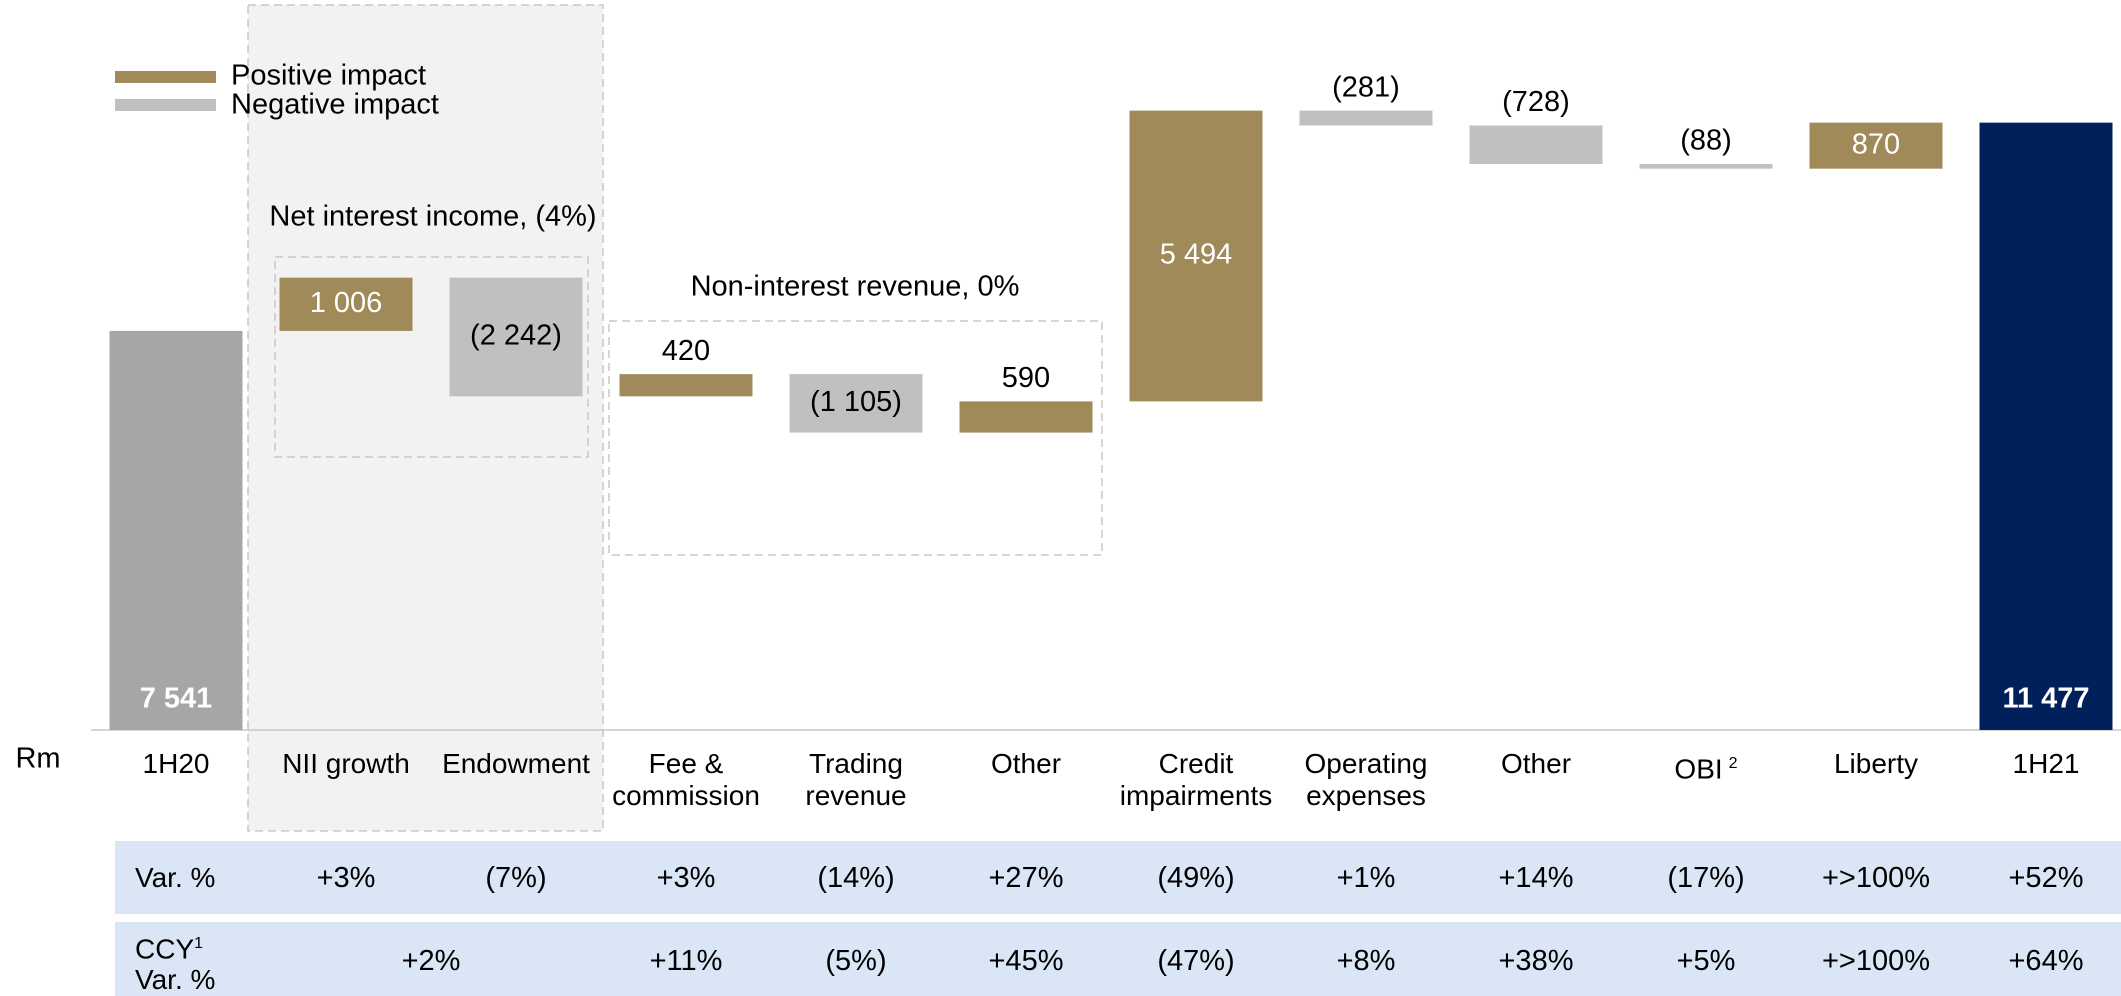 The width and height of the screenshot is (2121, 996). Describe the element at coordinates (1536, 878) in the screenshot. I see `table-cell: +14%` at that location.